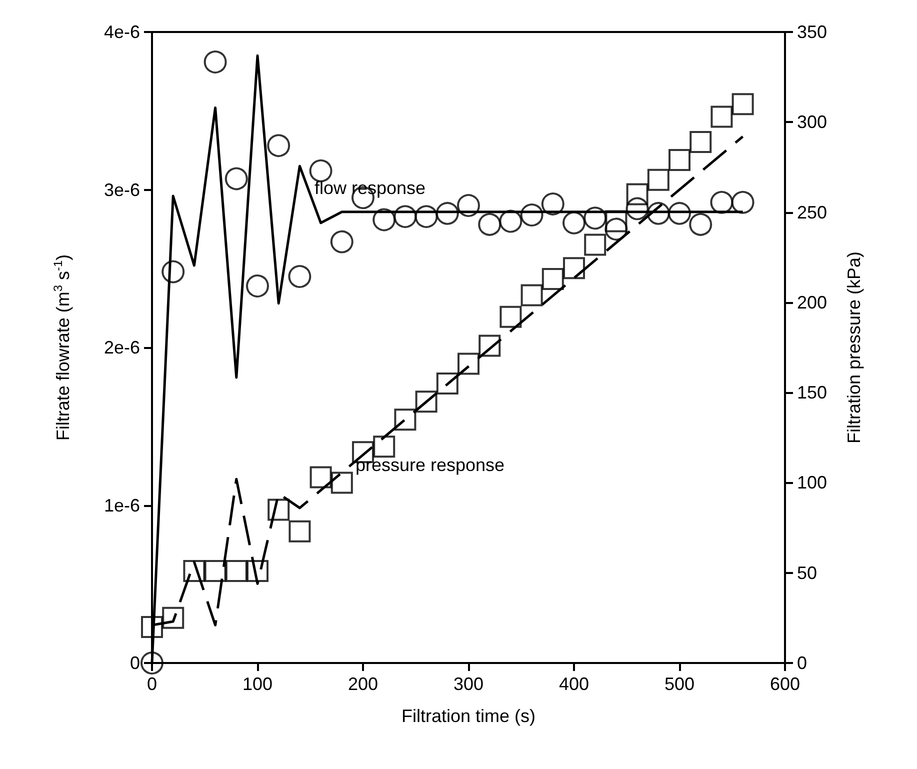 The height and width of the screenshot is (769, 917). What do you see at coordinates (574, 684) in the screenshot?
I see `x-tick-label: 400` at bounding box center [574, 684].